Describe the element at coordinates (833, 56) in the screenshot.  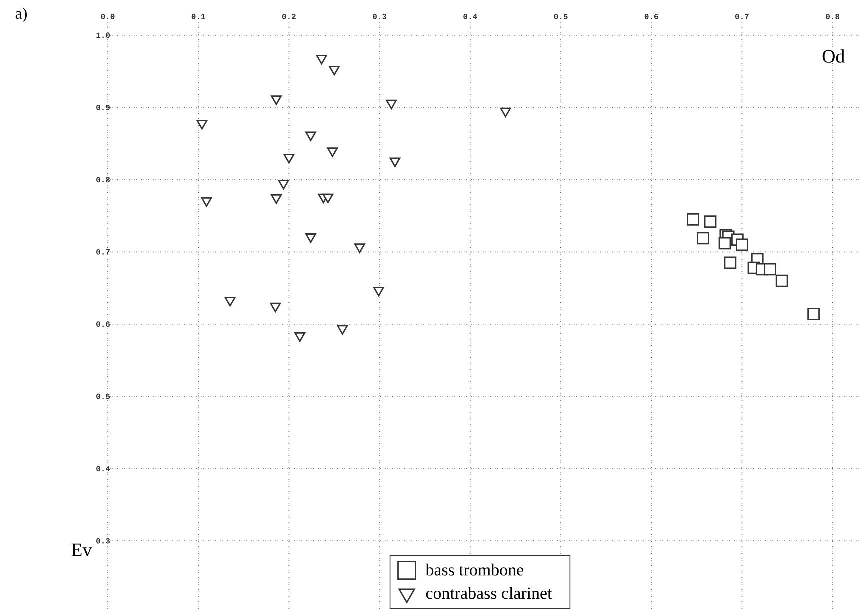
I see `x-axis-title: Od` at that location.